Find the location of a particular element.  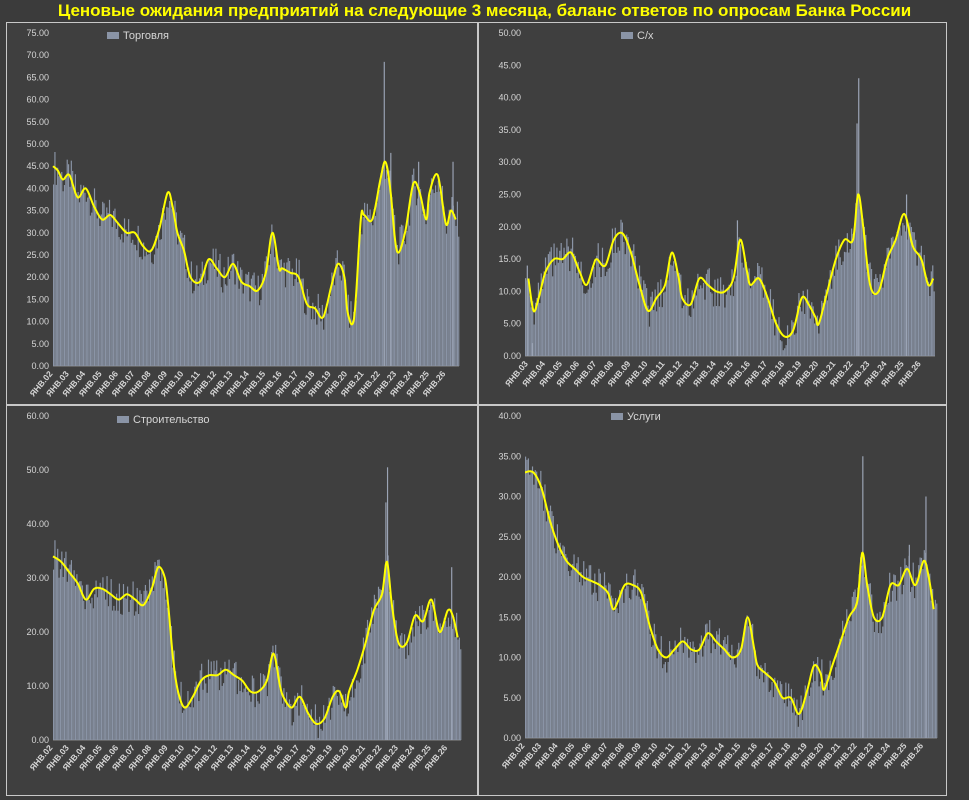

bars-group is located at coordinates (257, 603).